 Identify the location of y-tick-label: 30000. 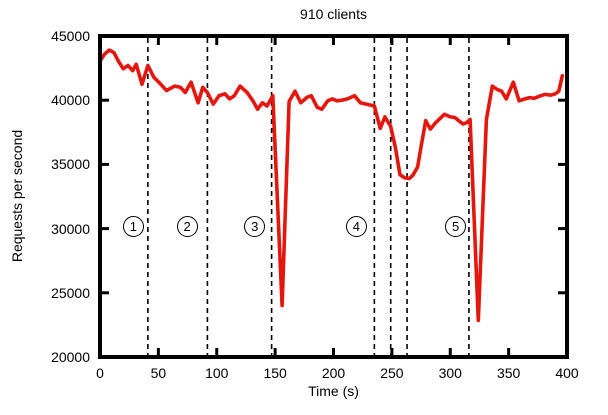
(70, 228).